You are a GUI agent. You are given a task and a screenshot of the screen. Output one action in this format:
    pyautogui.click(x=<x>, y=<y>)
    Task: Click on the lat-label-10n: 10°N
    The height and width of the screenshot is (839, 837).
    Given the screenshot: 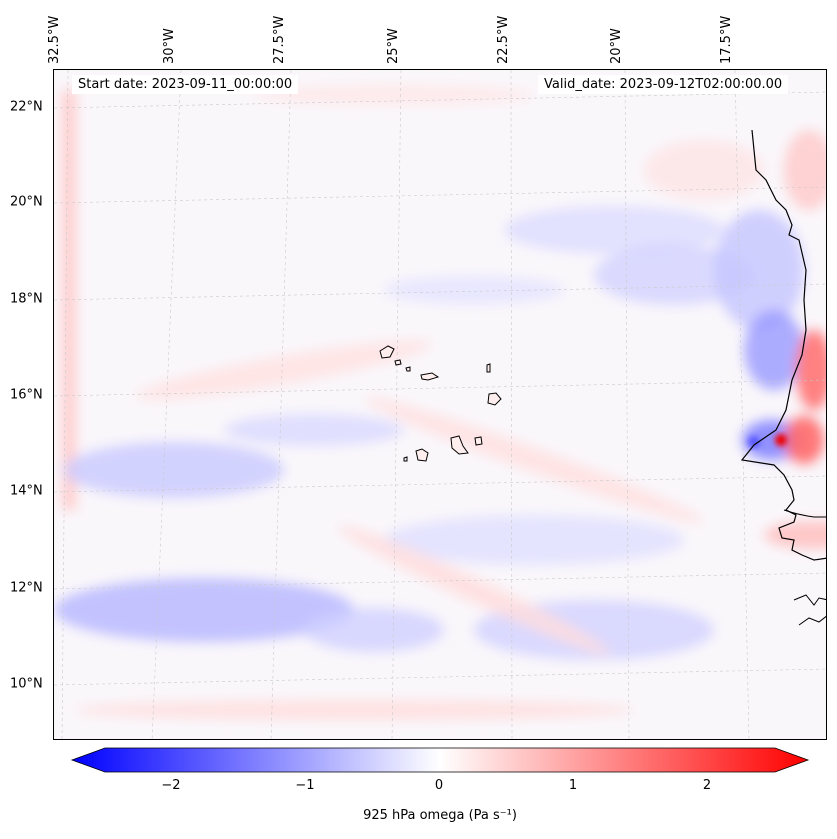 What is the action you would take?
    pyautogui.click(x=26, y=684)
    